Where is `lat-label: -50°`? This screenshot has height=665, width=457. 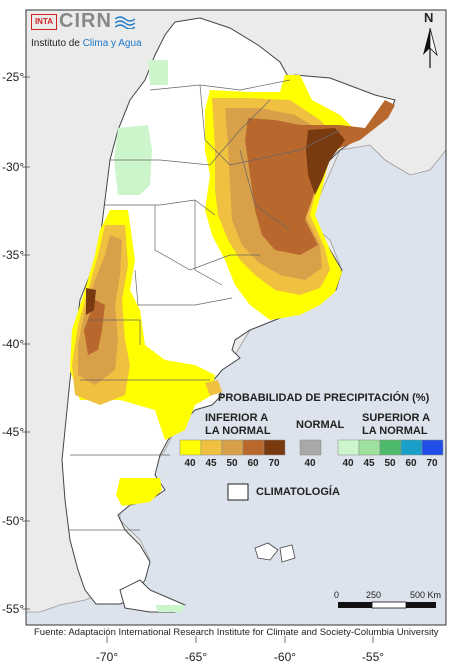
lat-label: -50° is located at coordinates (13, 521).